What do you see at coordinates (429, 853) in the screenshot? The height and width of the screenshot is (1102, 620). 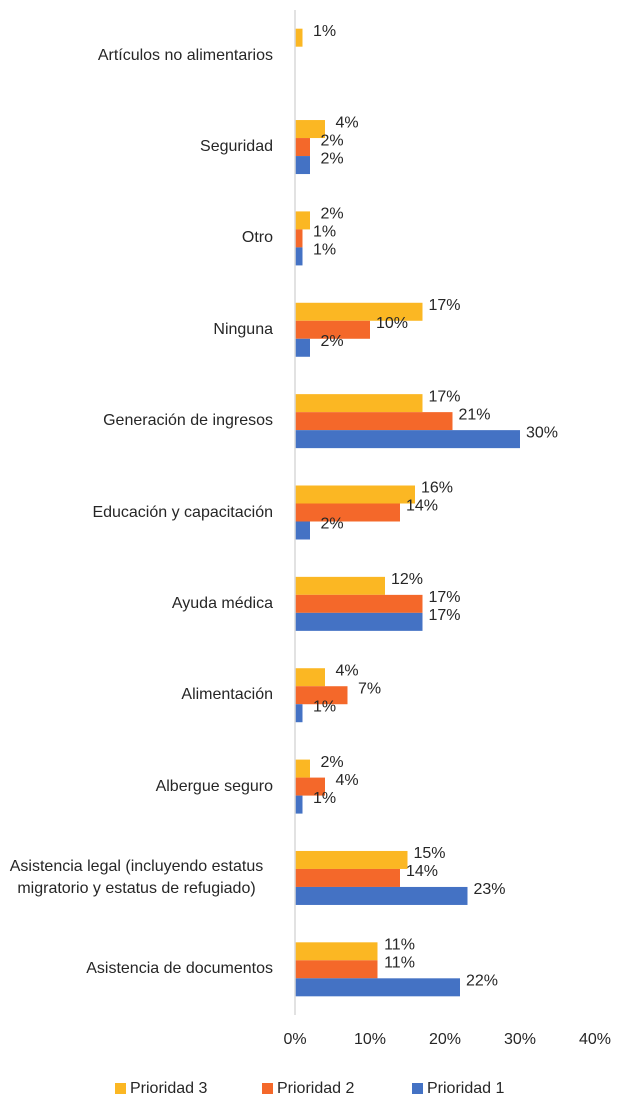 I see `value-label: 15%` at bounding box center [429, 853].